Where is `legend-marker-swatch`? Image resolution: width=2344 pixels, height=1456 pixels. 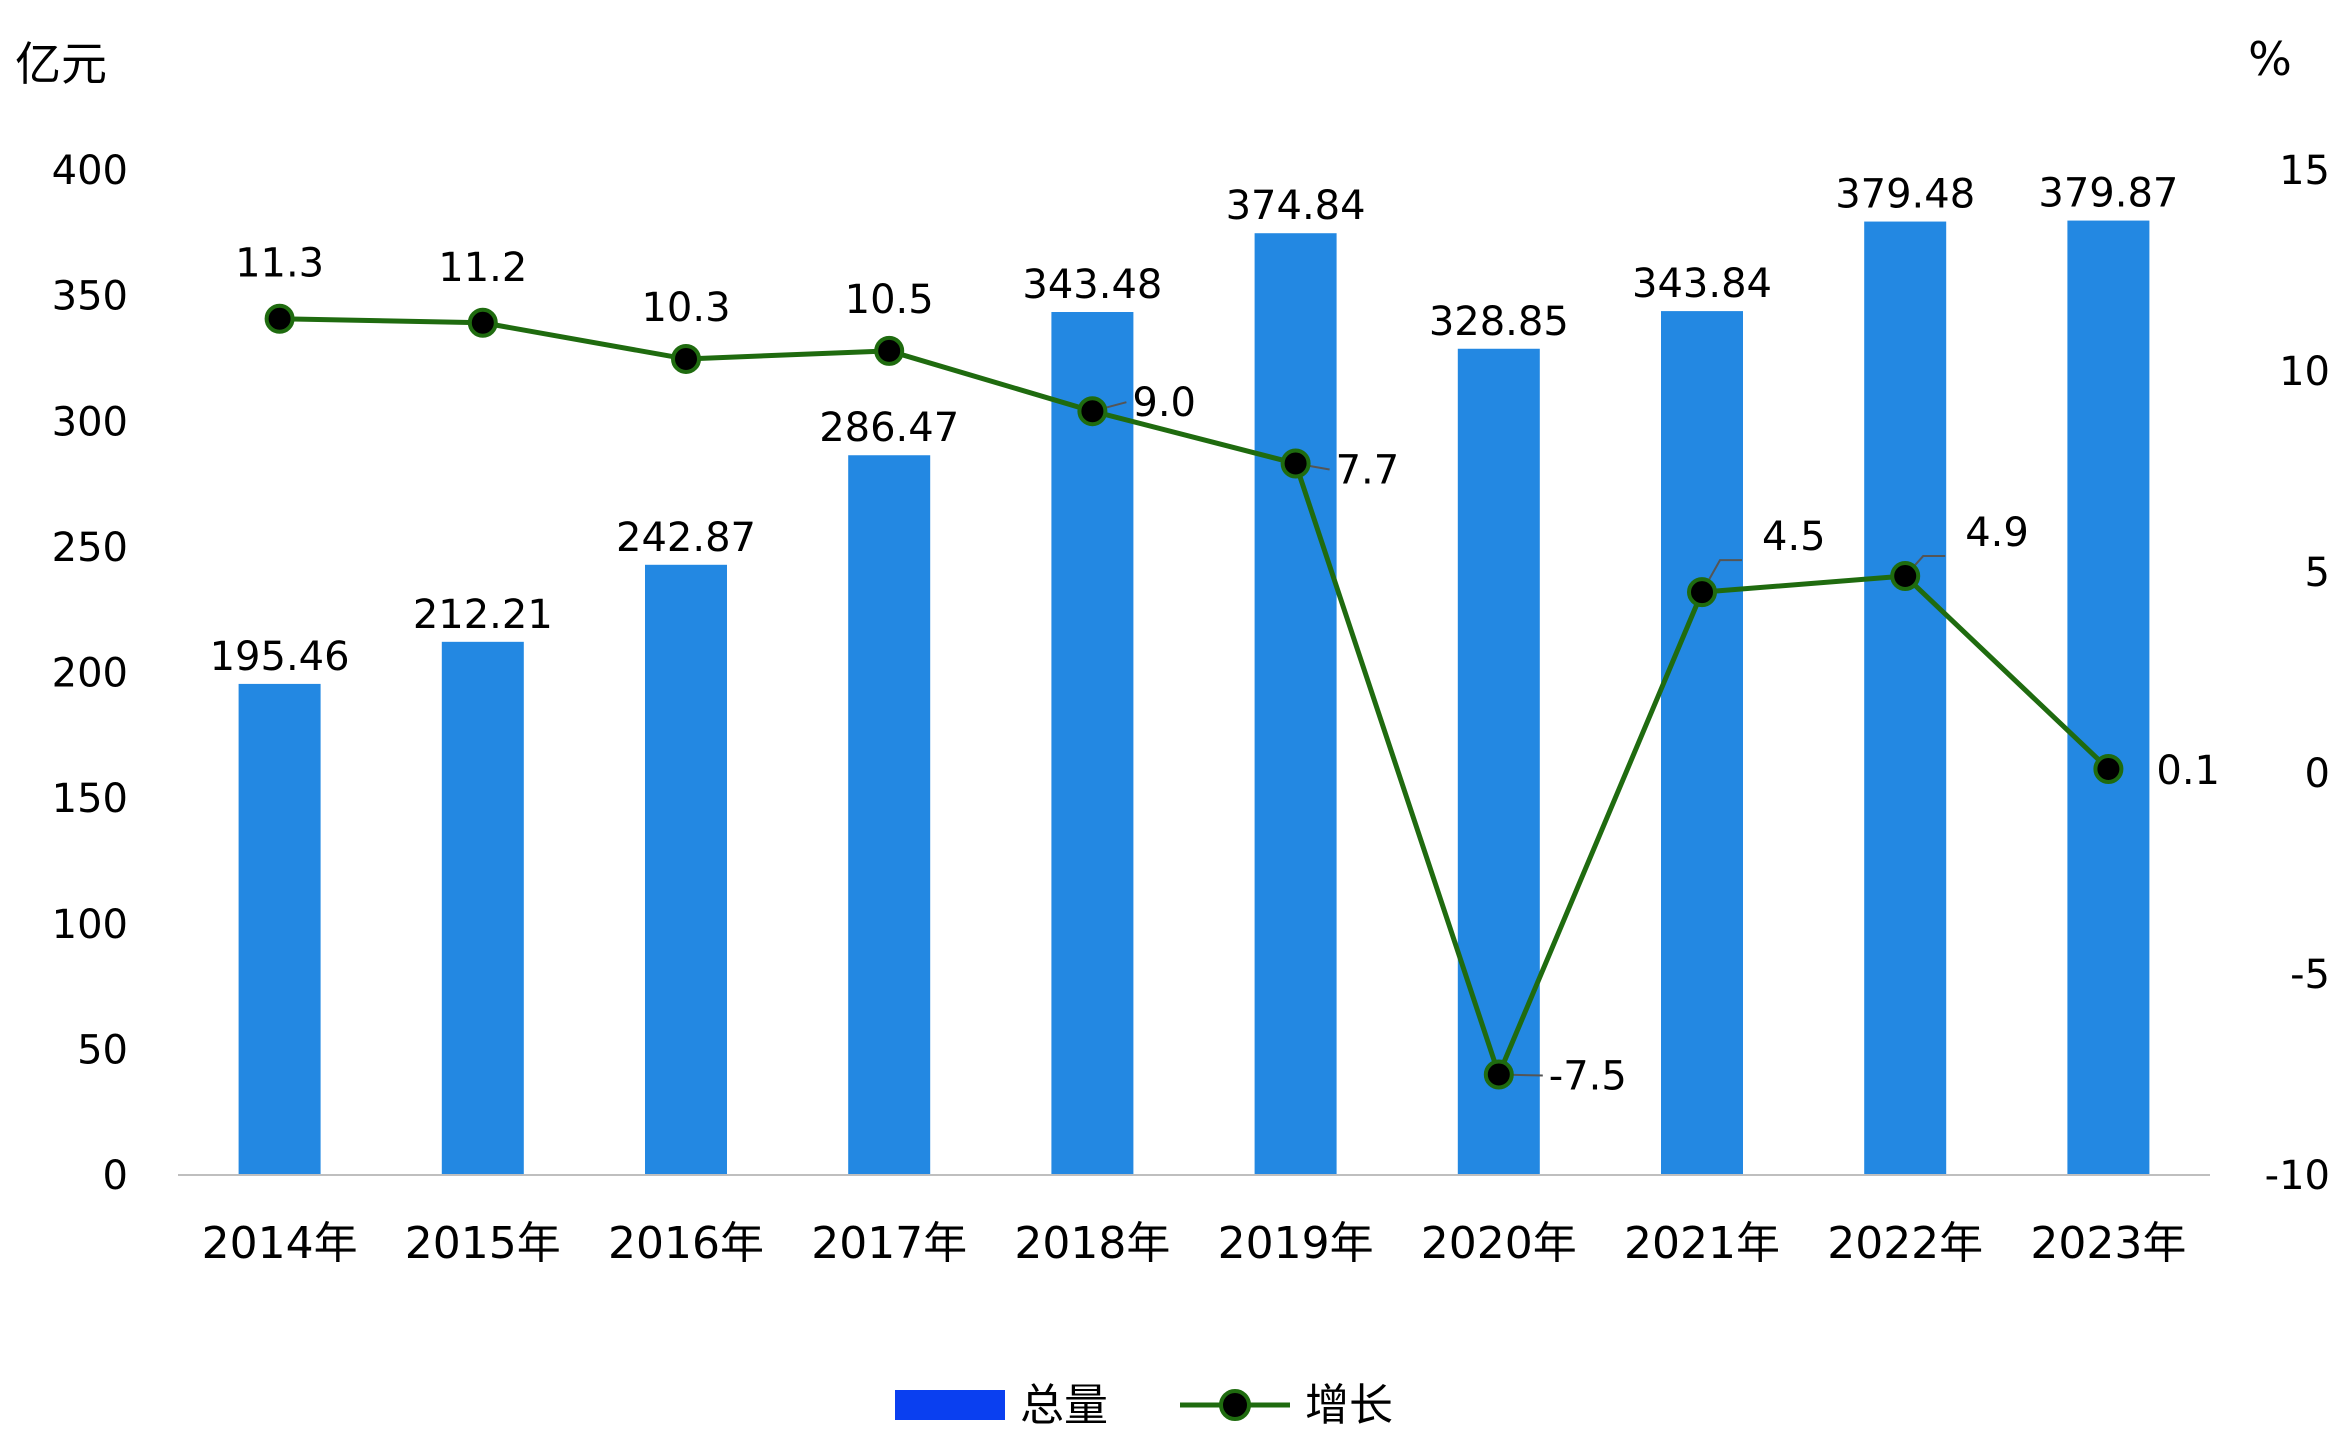
legend-marker-swatch is located at coordinates (1235, 1405).